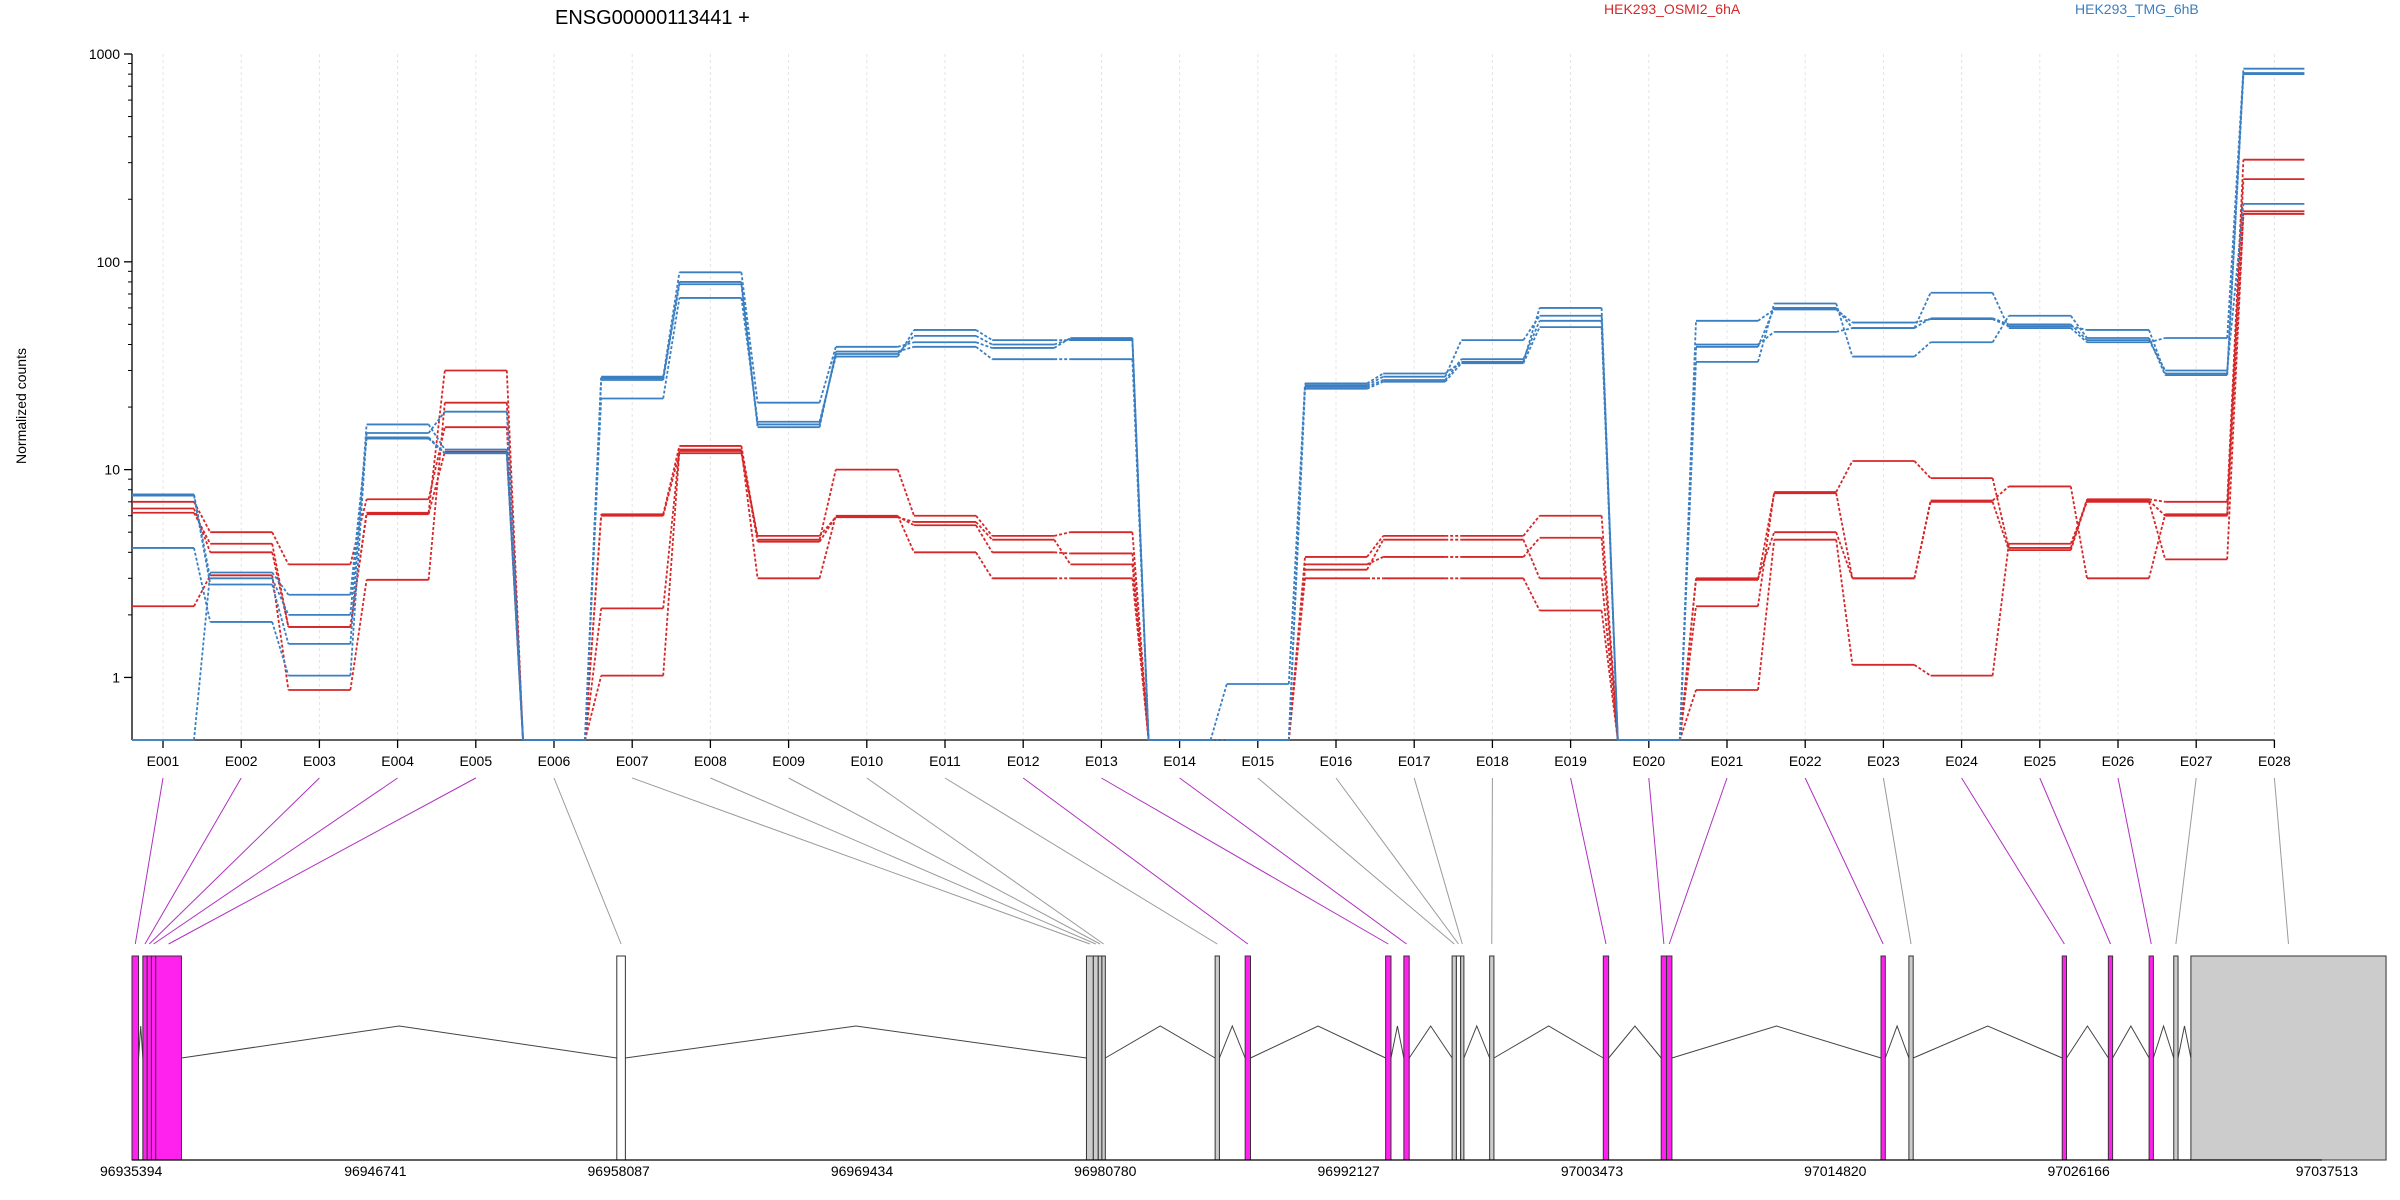  I want to click on genomic-tick-label: 96958087, so click(619, 1171).